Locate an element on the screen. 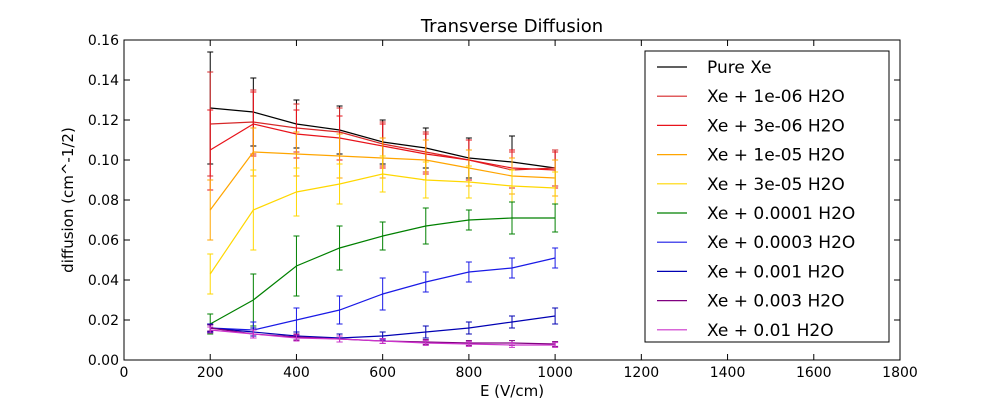  y-tick-label: 0.00 is located at coordinates (103, 361).